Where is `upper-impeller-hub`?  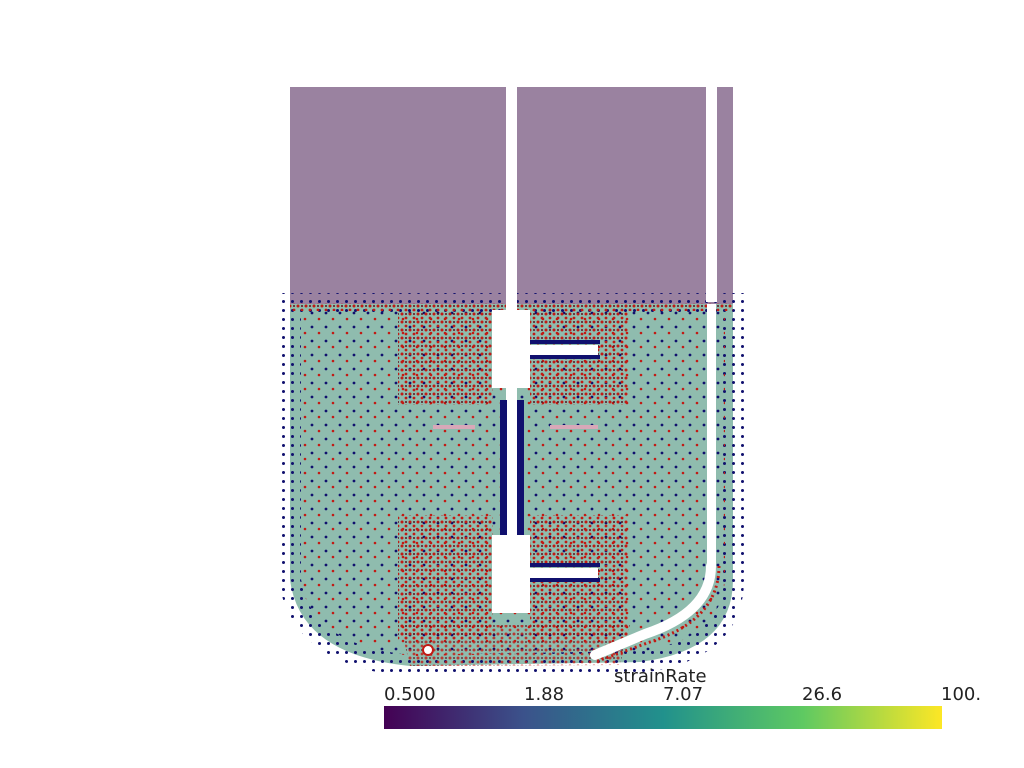 upper-impeller-hub is located at coordinates (511, 349).